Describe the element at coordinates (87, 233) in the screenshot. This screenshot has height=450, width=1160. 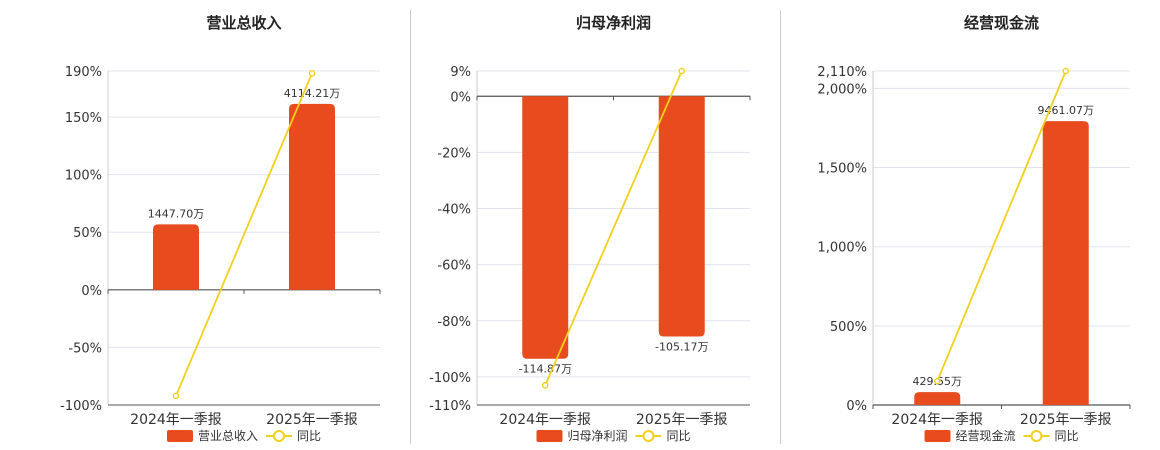
I see `y-tick-label: 50%` at that location.